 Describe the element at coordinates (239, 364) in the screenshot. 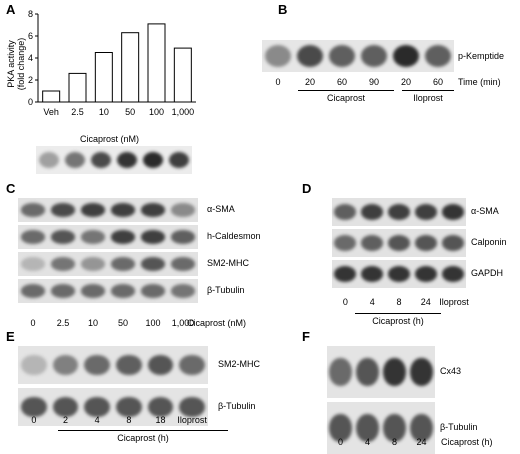

I see `blot-row-label: SM2-MHC` at that location.